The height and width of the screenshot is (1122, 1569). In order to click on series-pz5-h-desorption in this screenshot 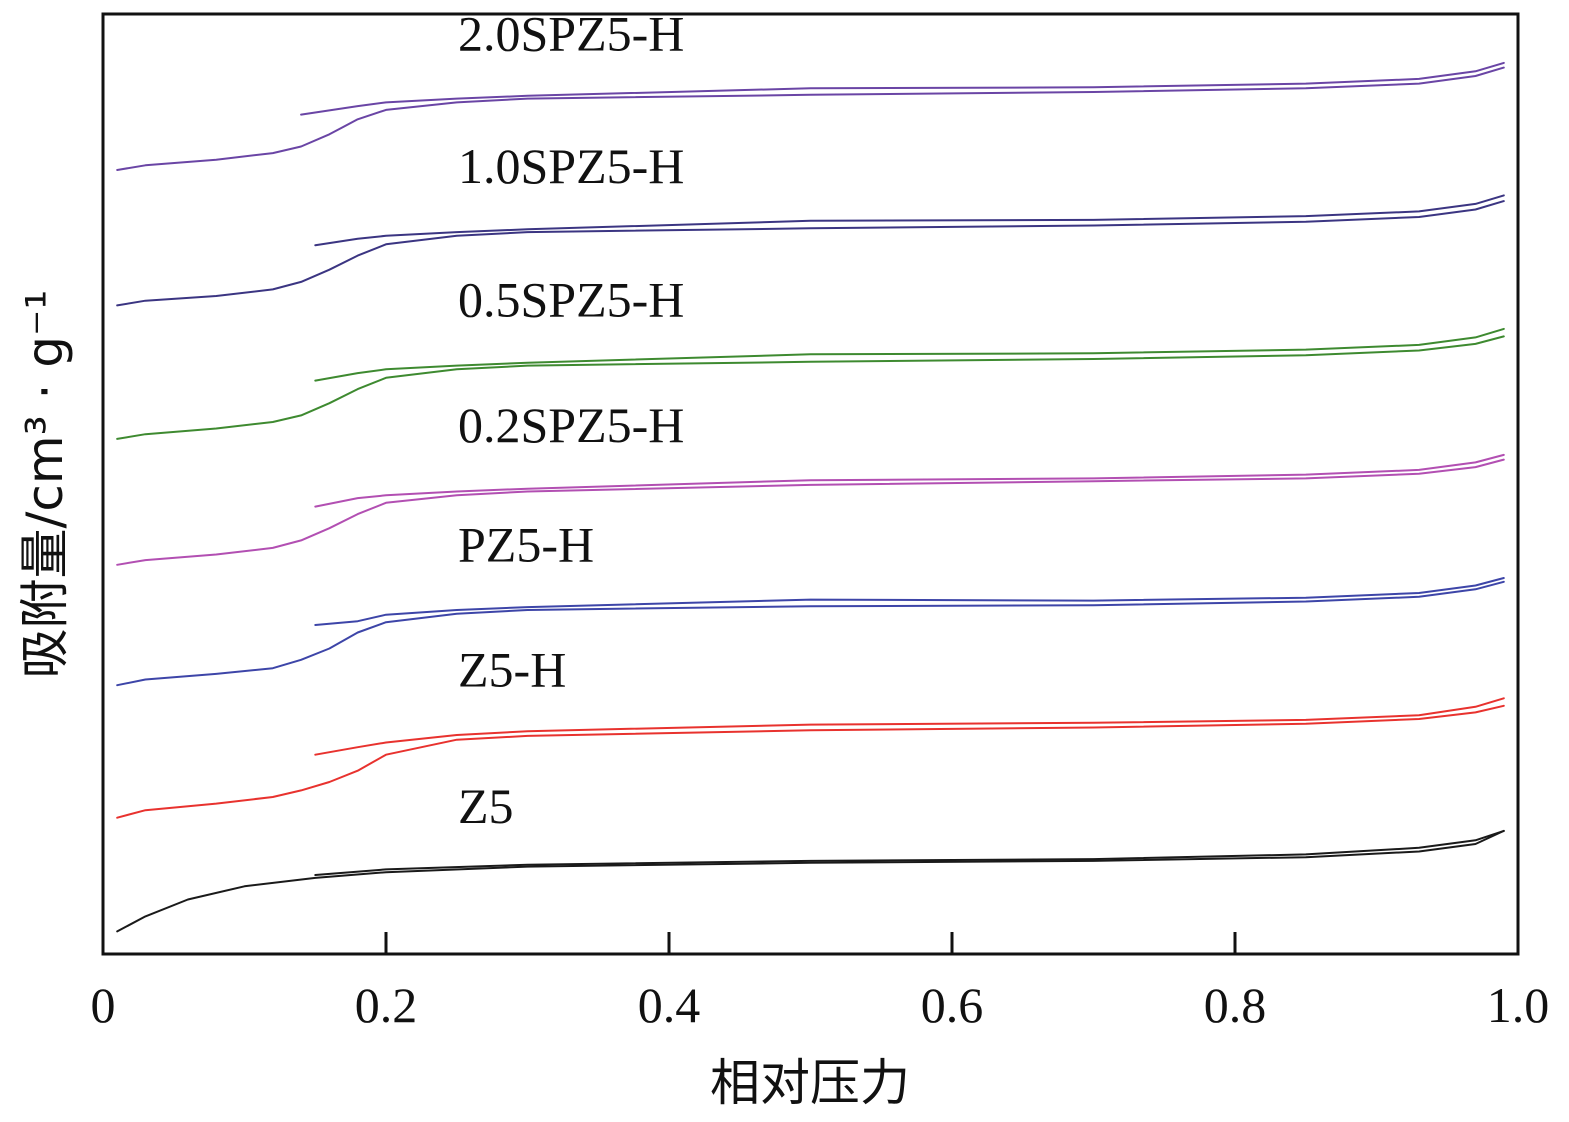, I will do `click(909, 601)`.